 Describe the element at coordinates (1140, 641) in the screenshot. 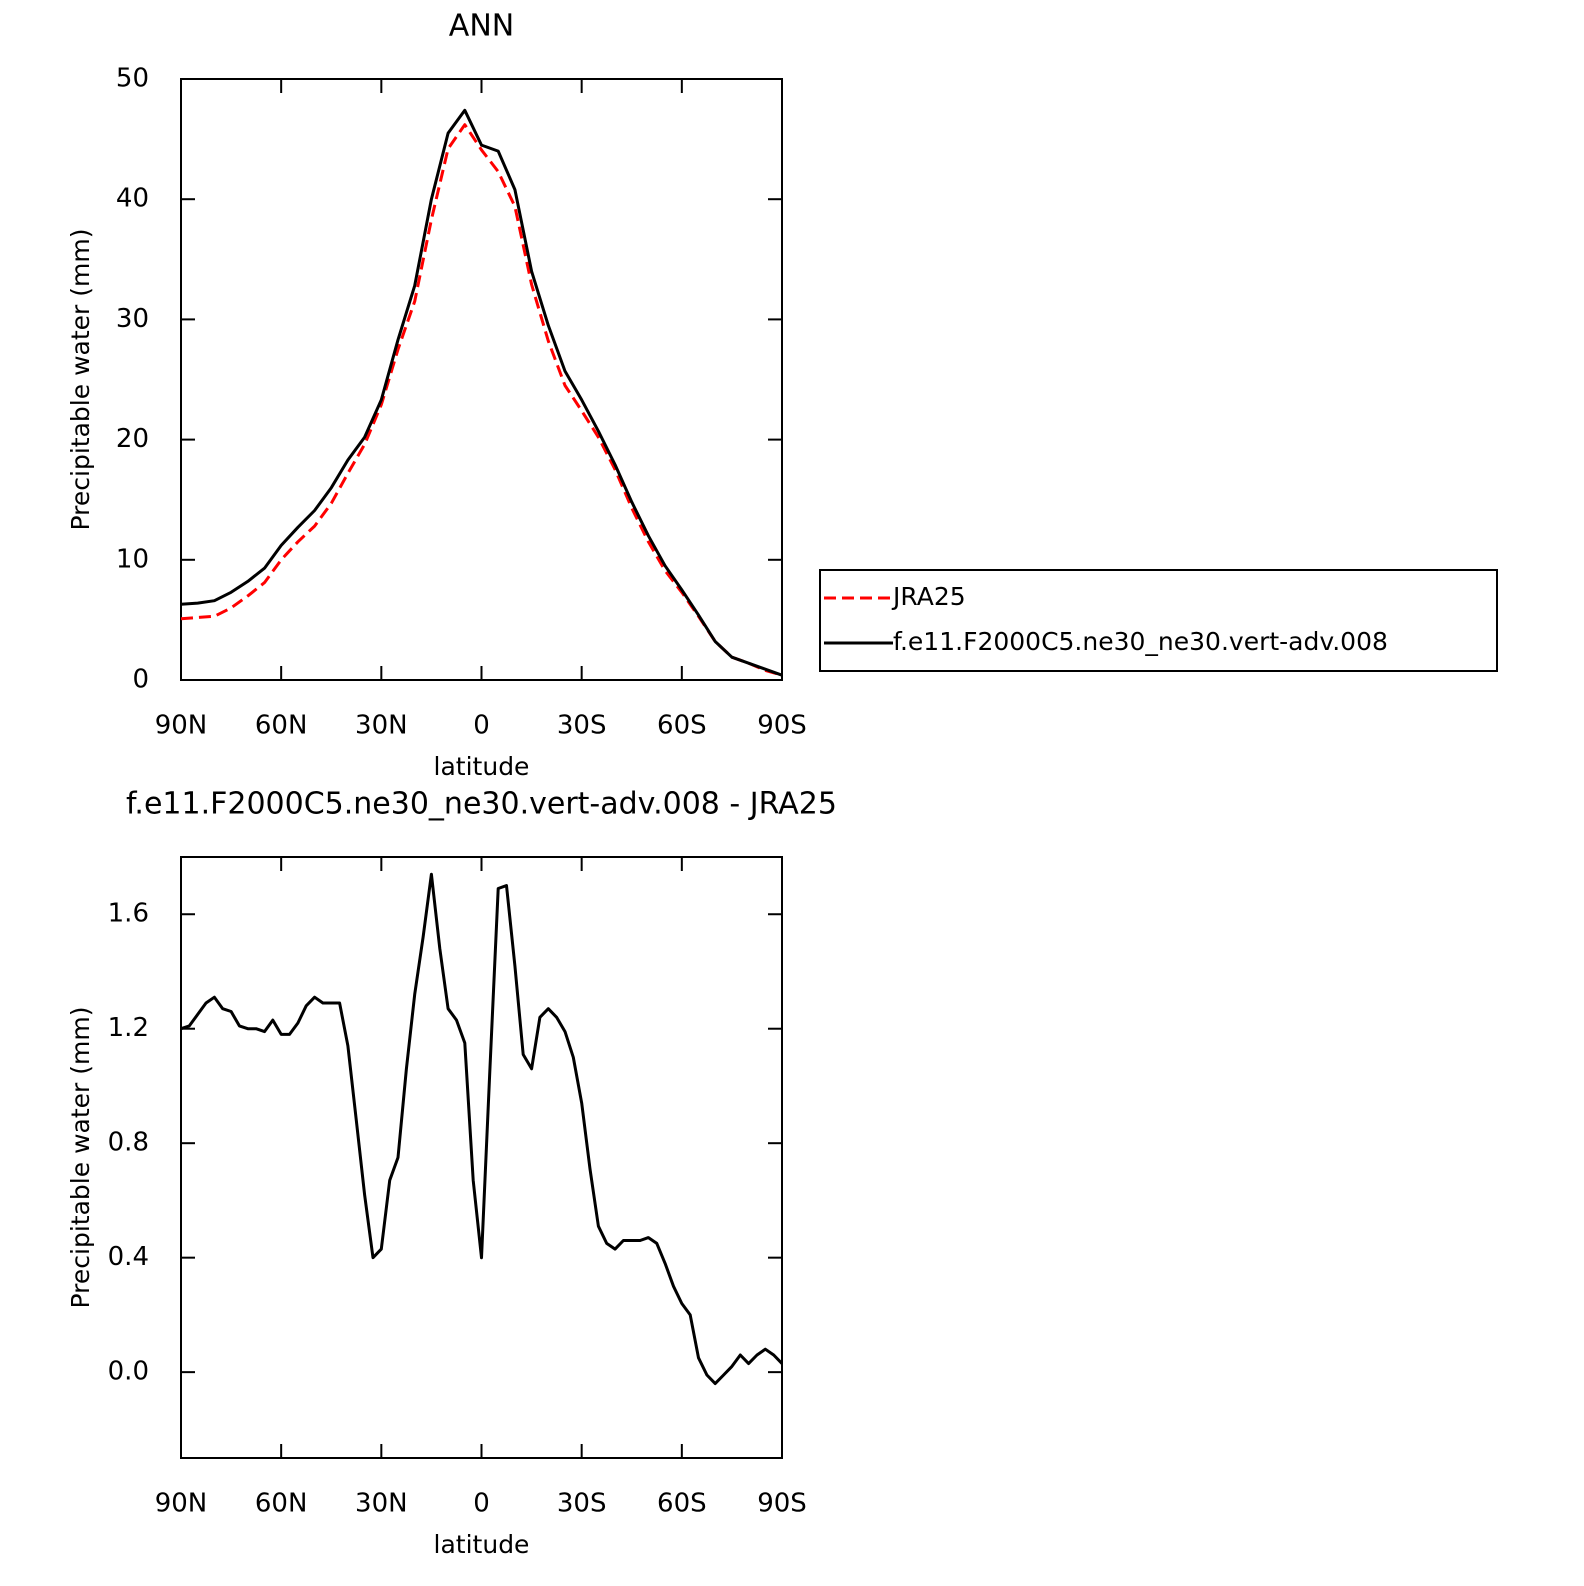

I see `legend-label: f.e11.F2000C5.ne30_ne30.vert-adv.008` at that location.